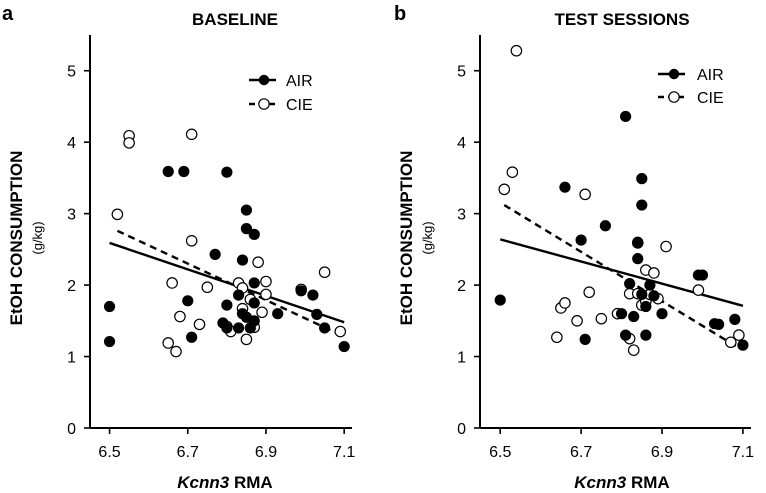 The image size is (766, 493). Describe the element at coordinates (710, 75) in the screenshot. I see `legend-air-label: AIR` at that location.